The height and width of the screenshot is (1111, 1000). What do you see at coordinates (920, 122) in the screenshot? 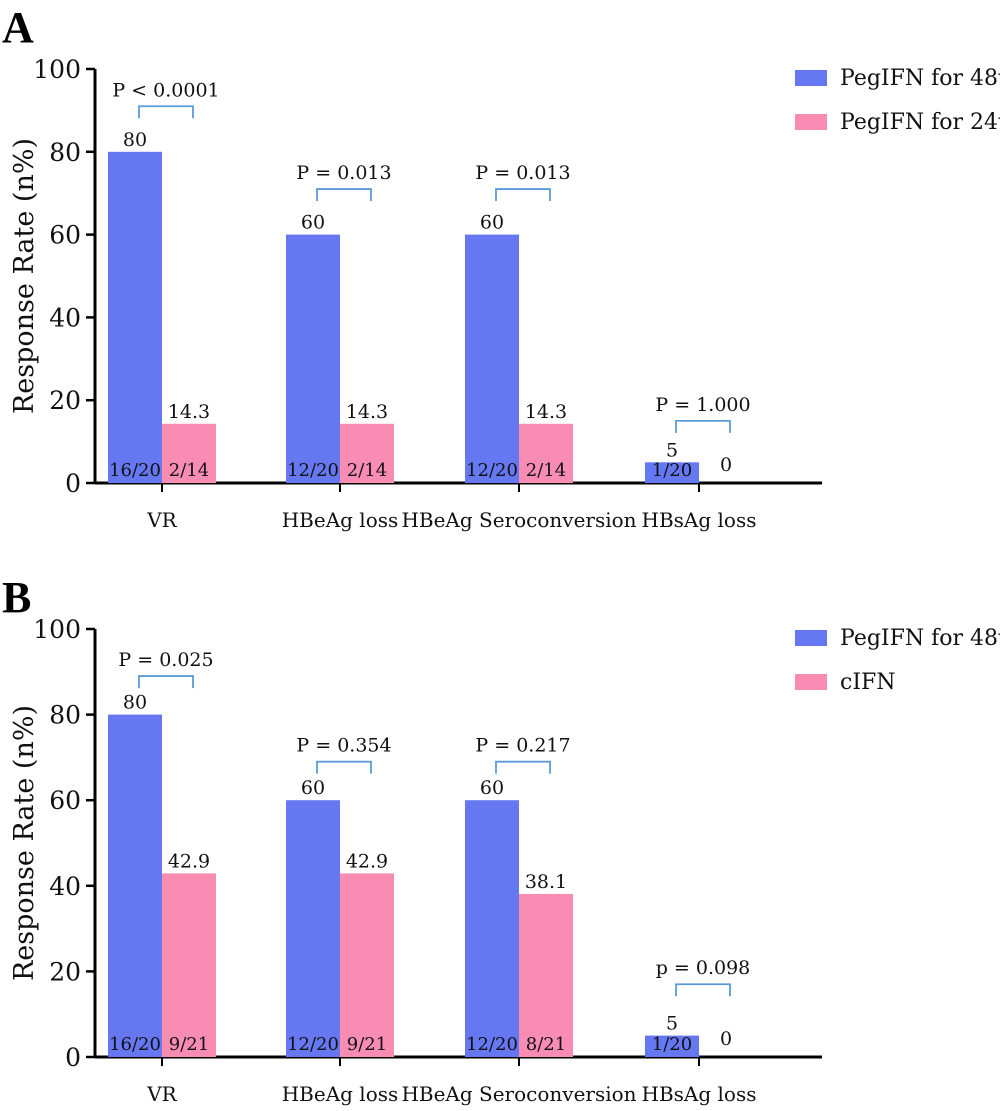
I see `legend-label: PegIFN for 24w` at bounding box center [920, 122].